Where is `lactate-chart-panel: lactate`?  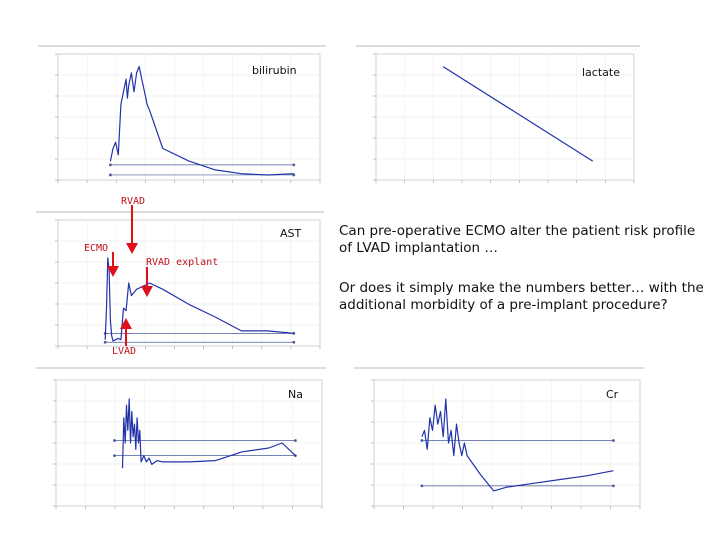 lactate-chart-panel: lactate is located at coordinates (498, 117).